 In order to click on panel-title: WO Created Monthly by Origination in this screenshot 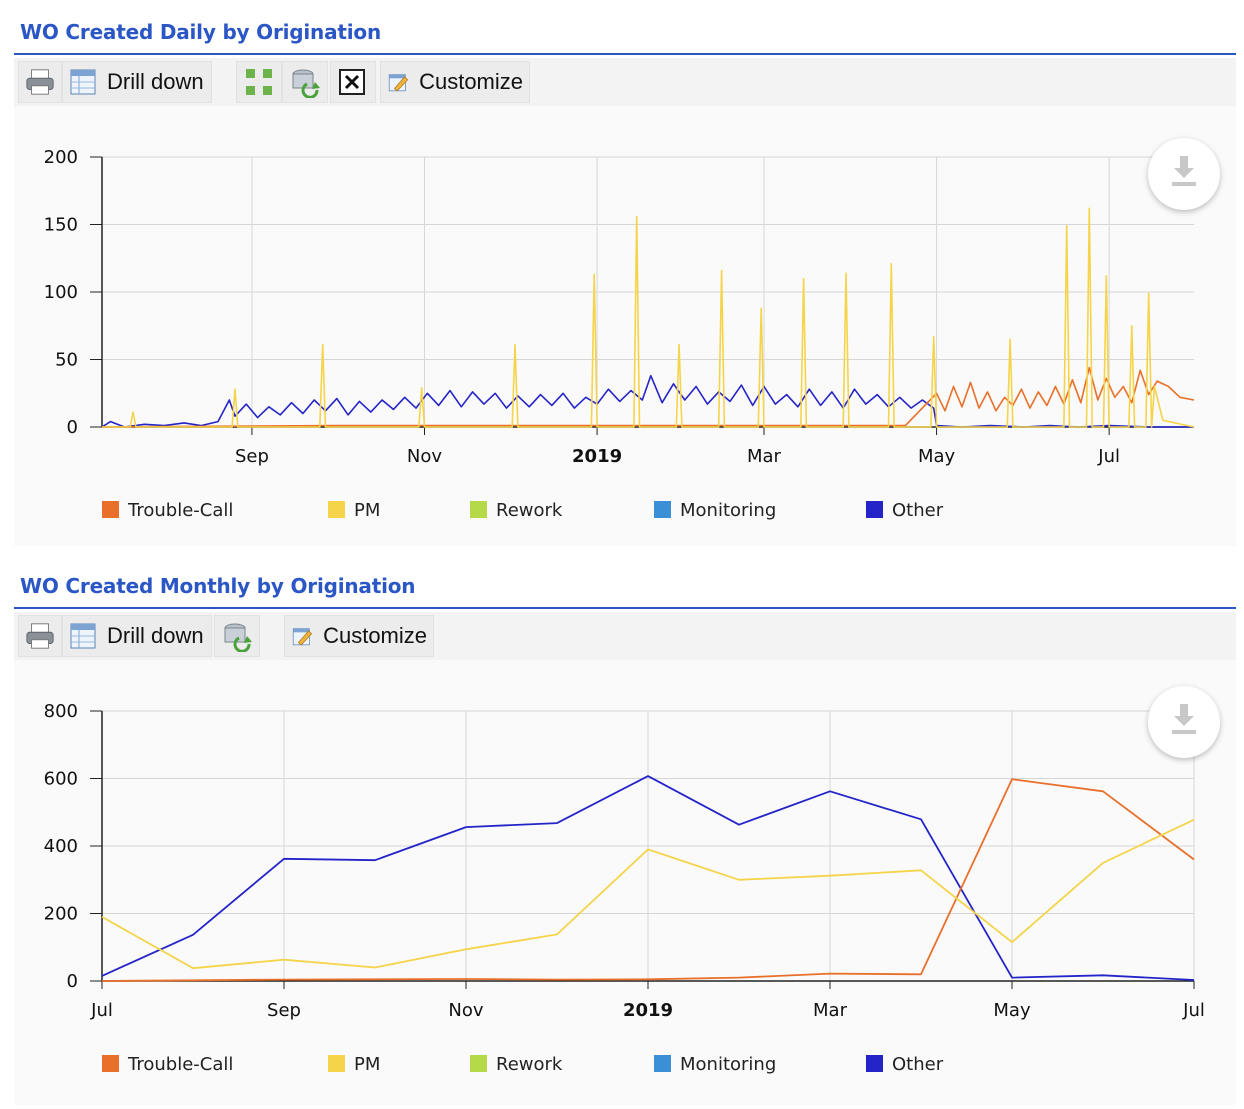, I will do `click(218, 586)`.